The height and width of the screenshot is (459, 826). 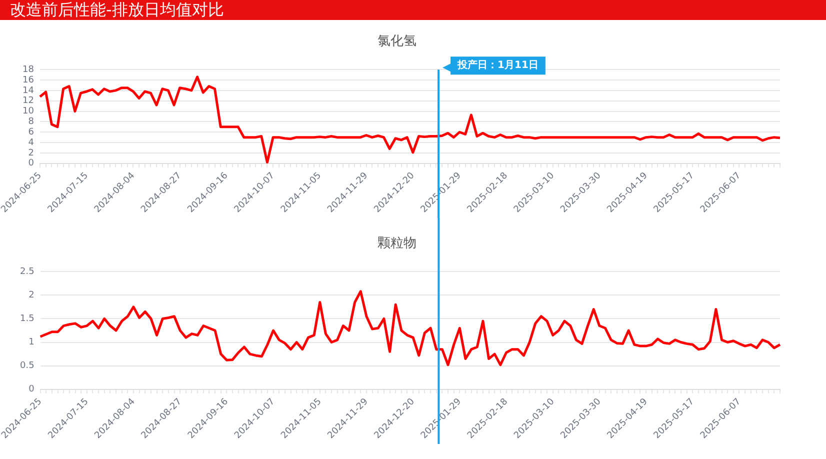 I want to click on y-tick-label: 18, so click(x=28, y=69).